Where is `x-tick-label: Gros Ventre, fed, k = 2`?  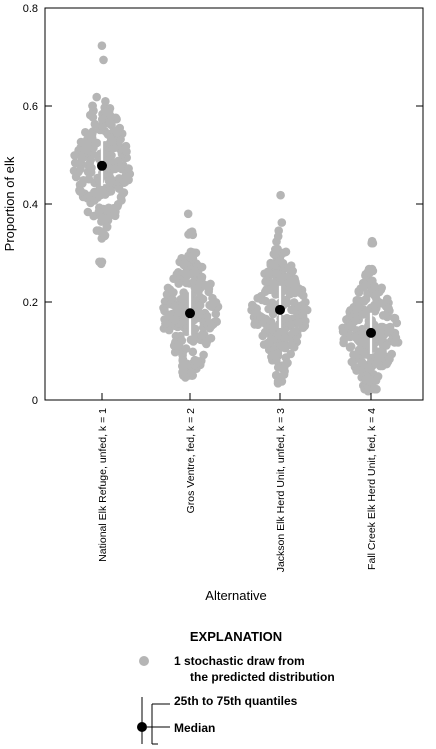 x-tick-label: Gros Ventre, fed, k = 2 is located at coordinates (191, 461).